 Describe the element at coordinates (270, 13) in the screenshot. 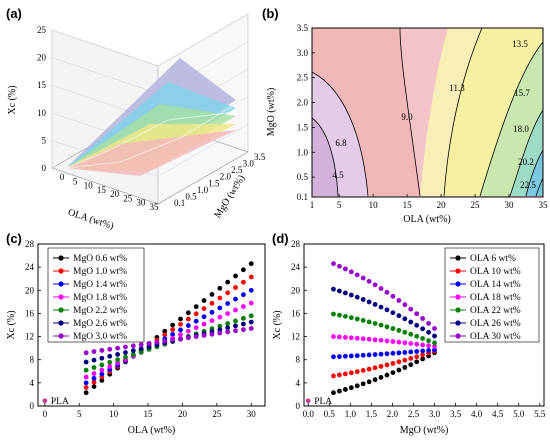

I see `panel-b-label: (b)` at that location.